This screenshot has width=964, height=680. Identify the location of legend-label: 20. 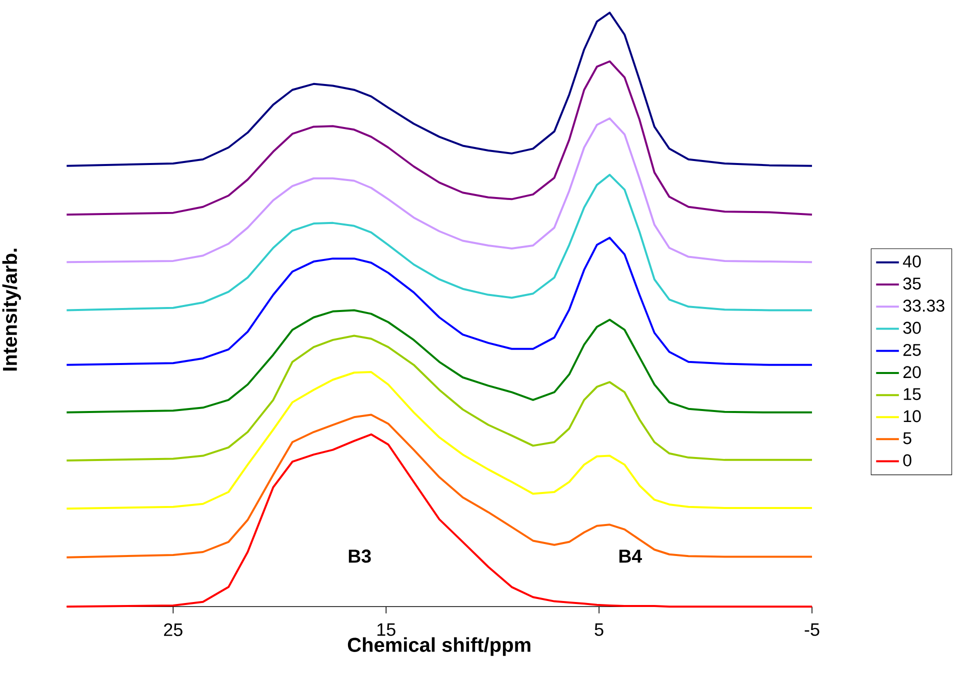
(912, 372).